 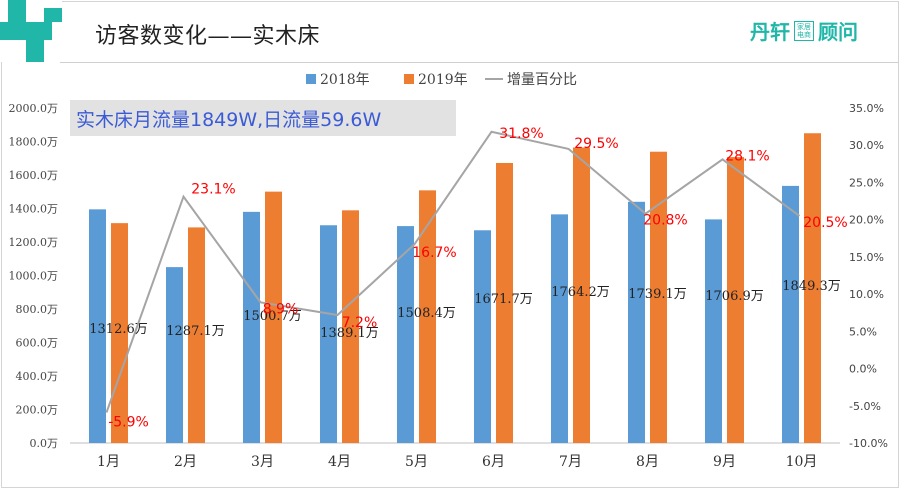 What do you see at coordinates (493, 462) in the screenshot?
I see `x-tick-label: 6月` at bounding box center [493, 462].